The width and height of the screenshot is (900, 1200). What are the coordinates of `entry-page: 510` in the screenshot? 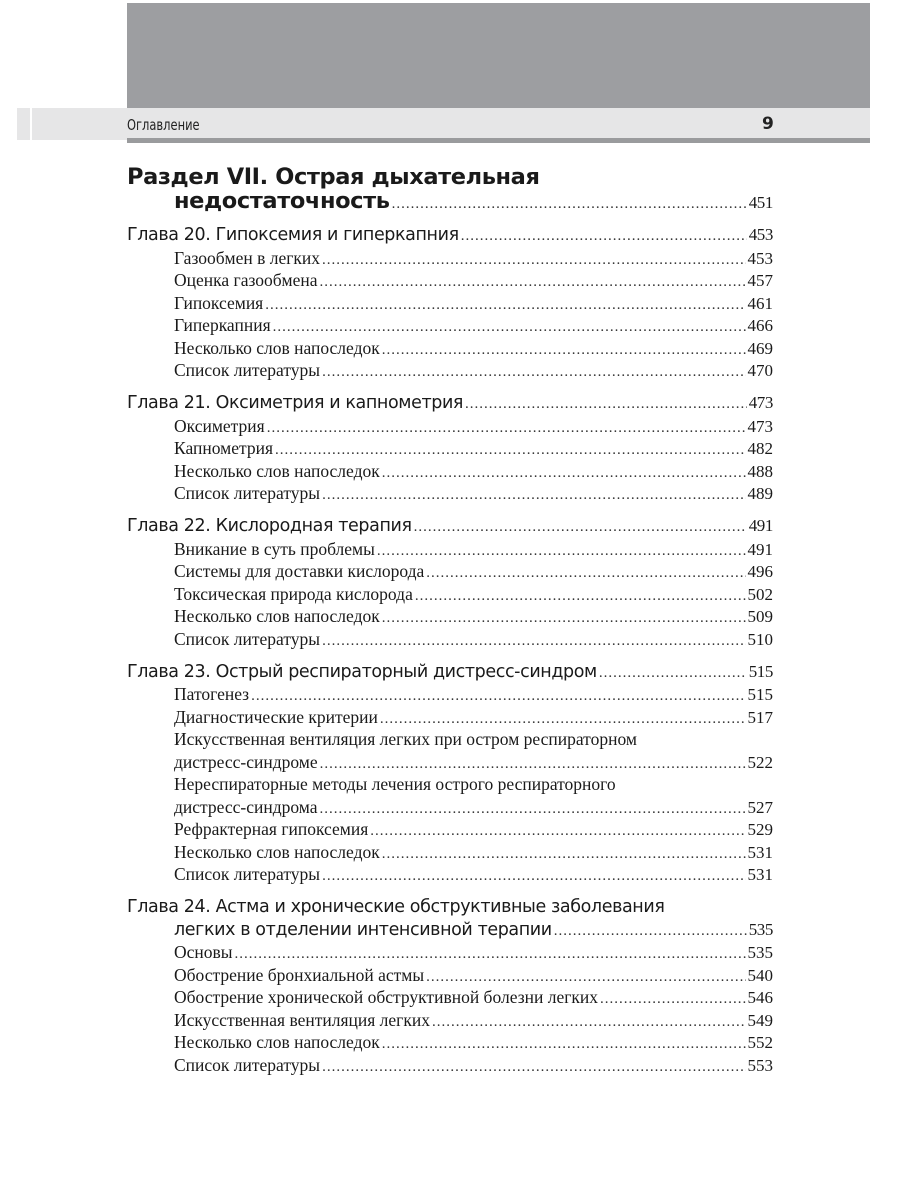 It's located at (760, 639).